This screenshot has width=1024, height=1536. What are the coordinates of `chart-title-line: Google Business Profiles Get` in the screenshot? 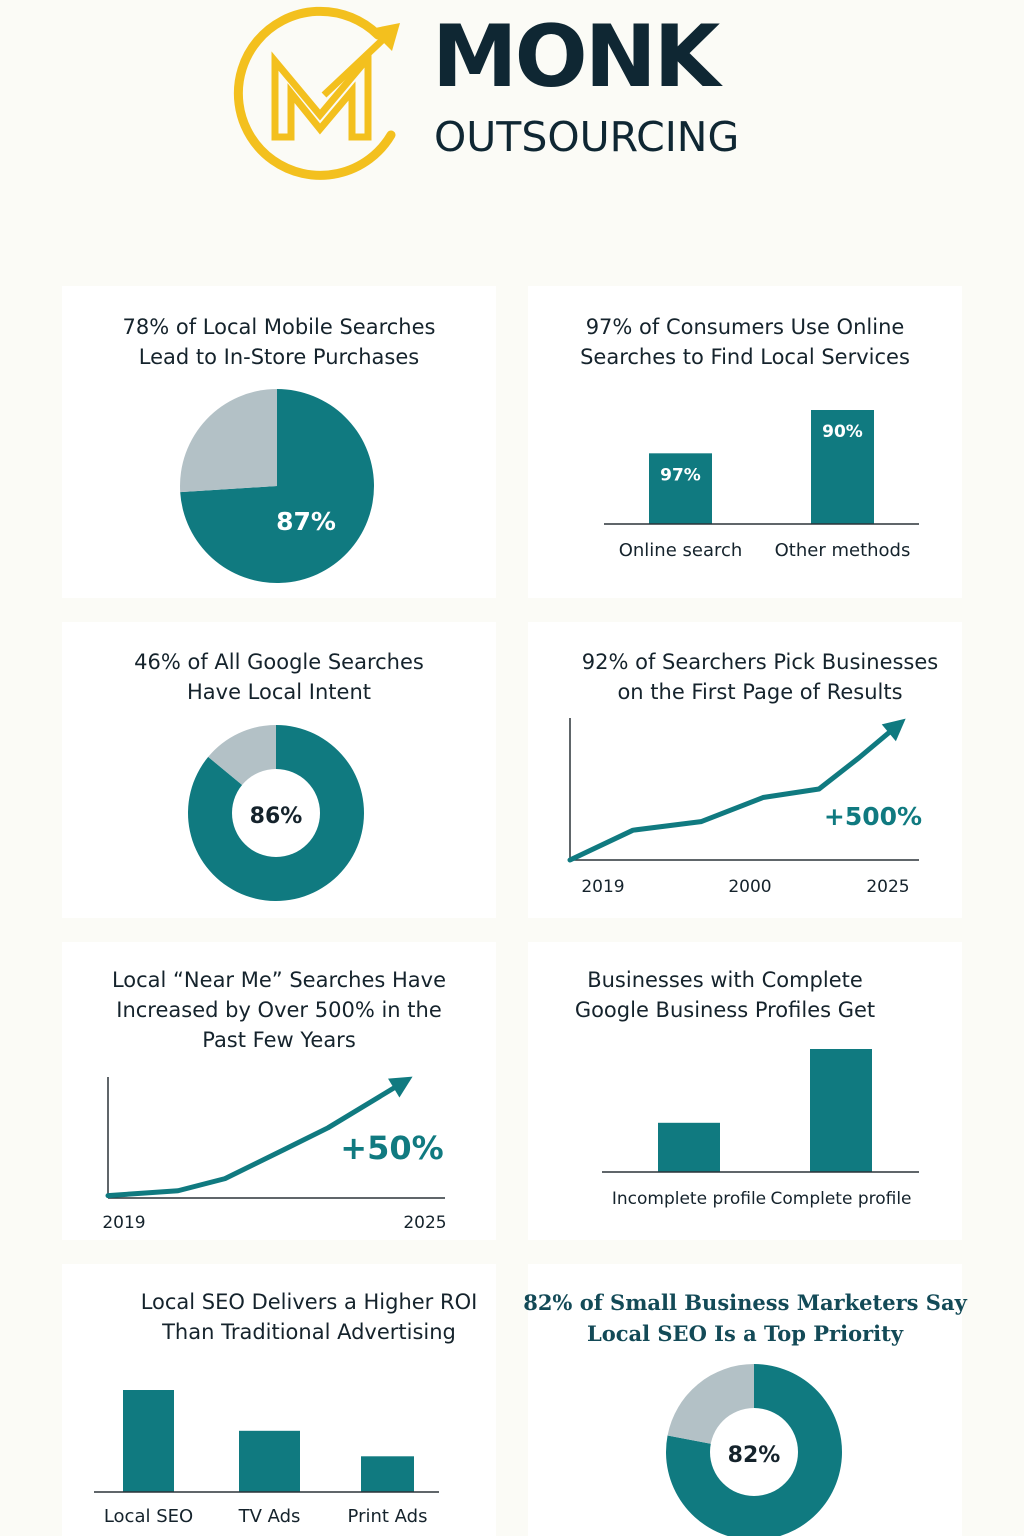 It's located at (725, 1010).